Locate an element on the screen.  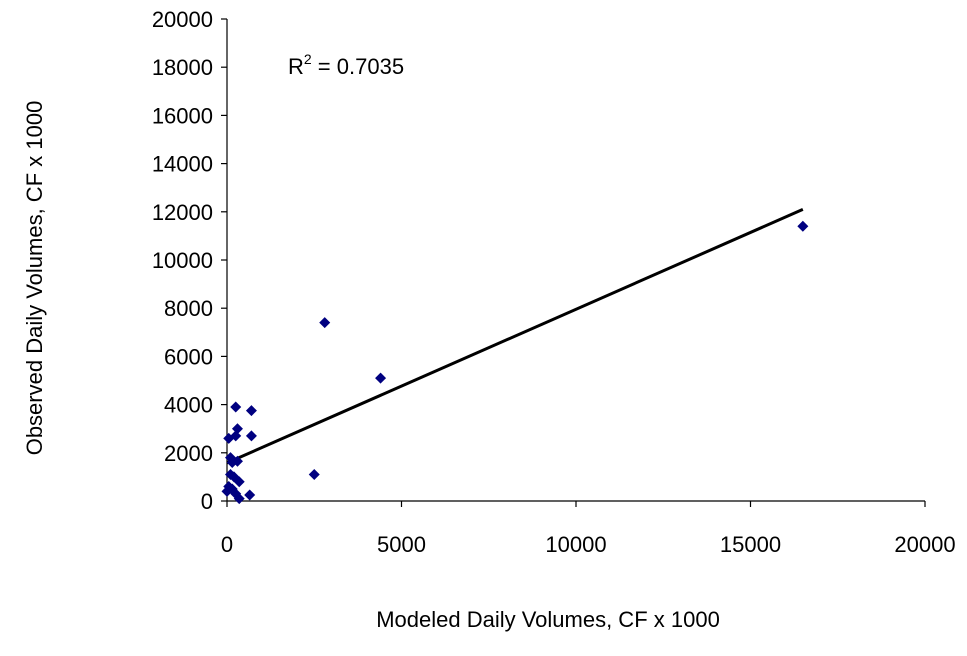
y-tick-label: 10000 is located at coordinates (182, 260).